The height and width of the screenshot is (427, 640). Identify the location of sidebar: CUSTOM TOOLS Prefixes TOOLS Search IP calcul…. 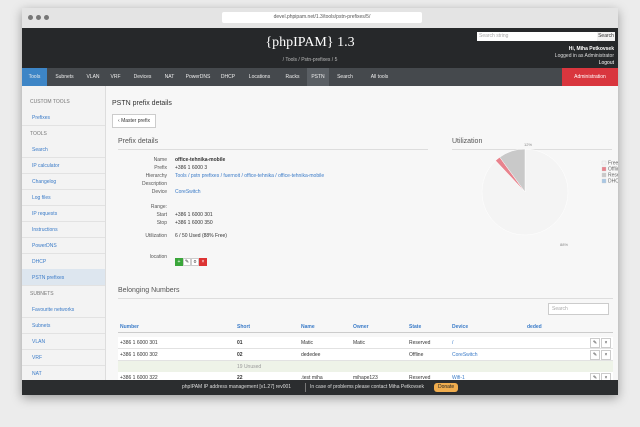
(64, 234).